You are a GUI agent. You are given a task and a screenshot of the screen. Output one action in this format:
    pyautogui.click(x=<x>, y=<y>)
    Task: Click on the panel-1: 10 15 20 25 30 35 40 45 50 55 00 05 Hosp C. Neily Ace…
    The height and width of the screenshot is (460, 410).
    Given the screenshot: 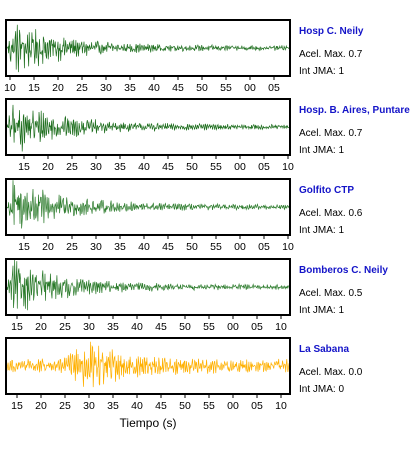 What is the action you would take?
    pyautogui.click(x=184, y=56)
    